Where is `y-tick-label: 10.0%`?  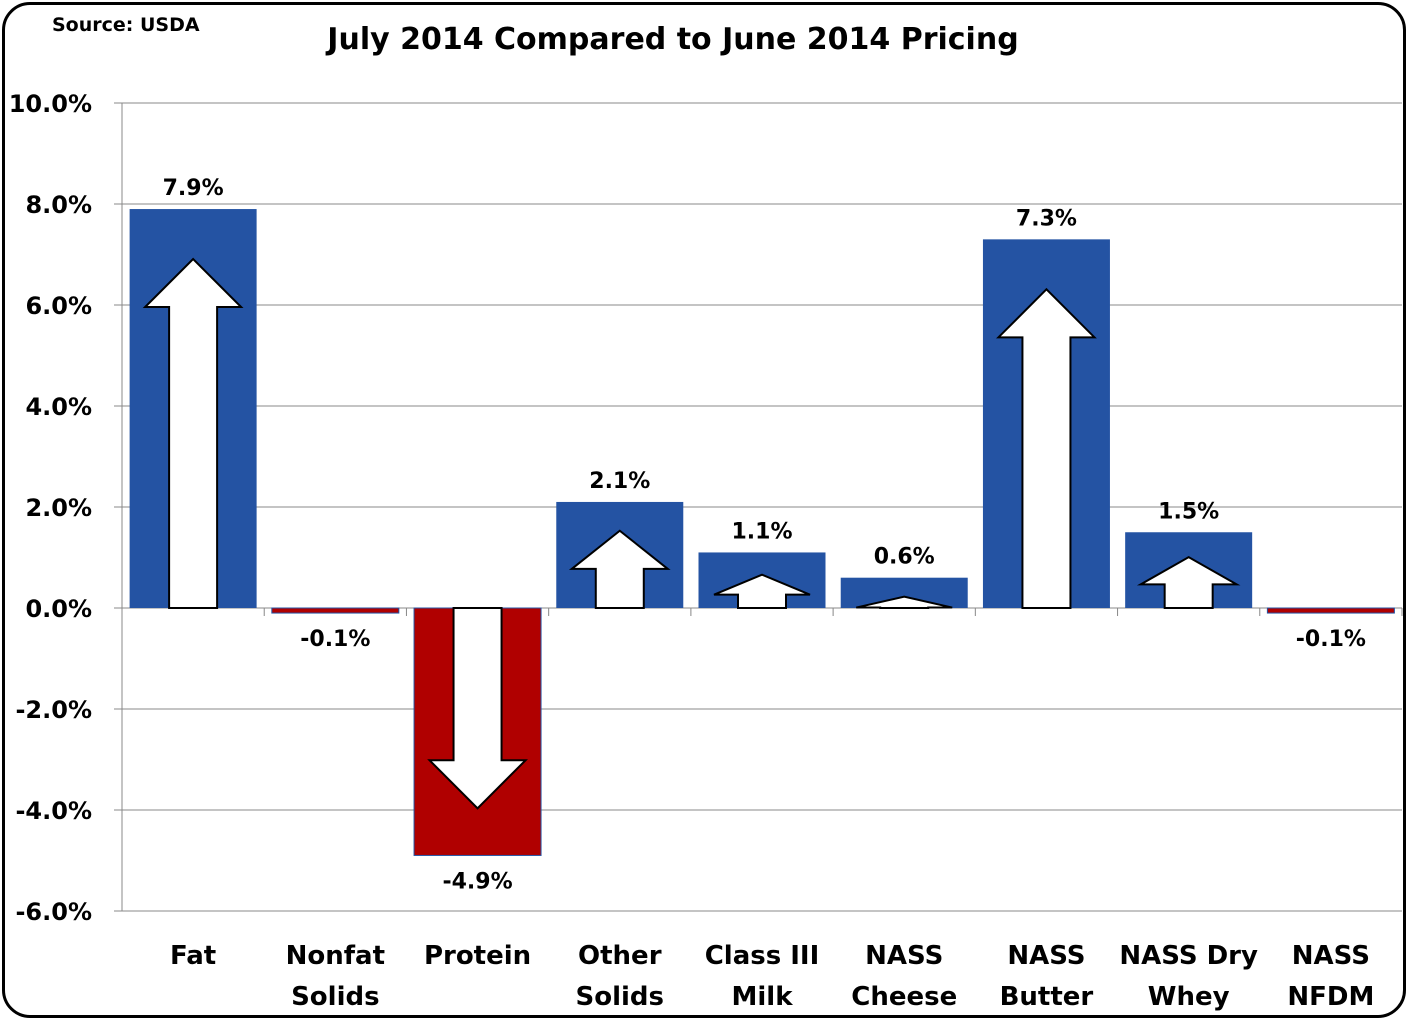 y-tick-label: 10.0% is located at coordinates (50, 104).